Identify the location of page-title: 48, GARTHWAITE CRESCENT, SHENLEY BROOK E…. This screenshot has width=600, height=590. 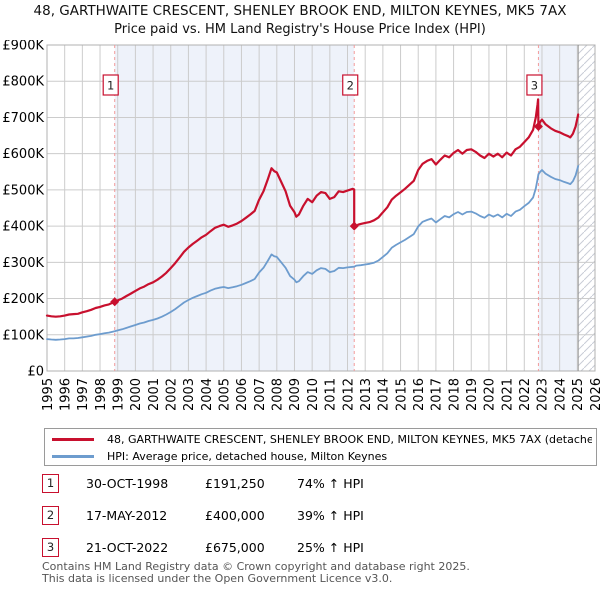
(300, 11).